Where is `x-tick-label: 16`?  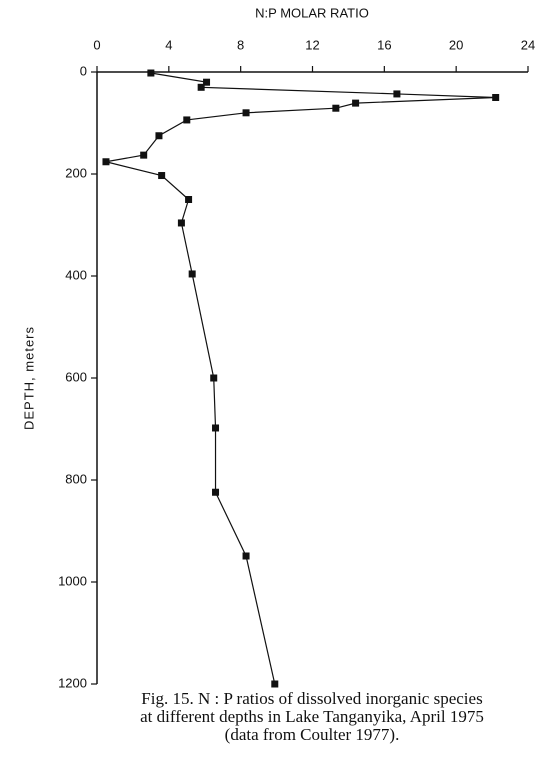 x-tick-label: 16 is located at coordinates (384, 44).